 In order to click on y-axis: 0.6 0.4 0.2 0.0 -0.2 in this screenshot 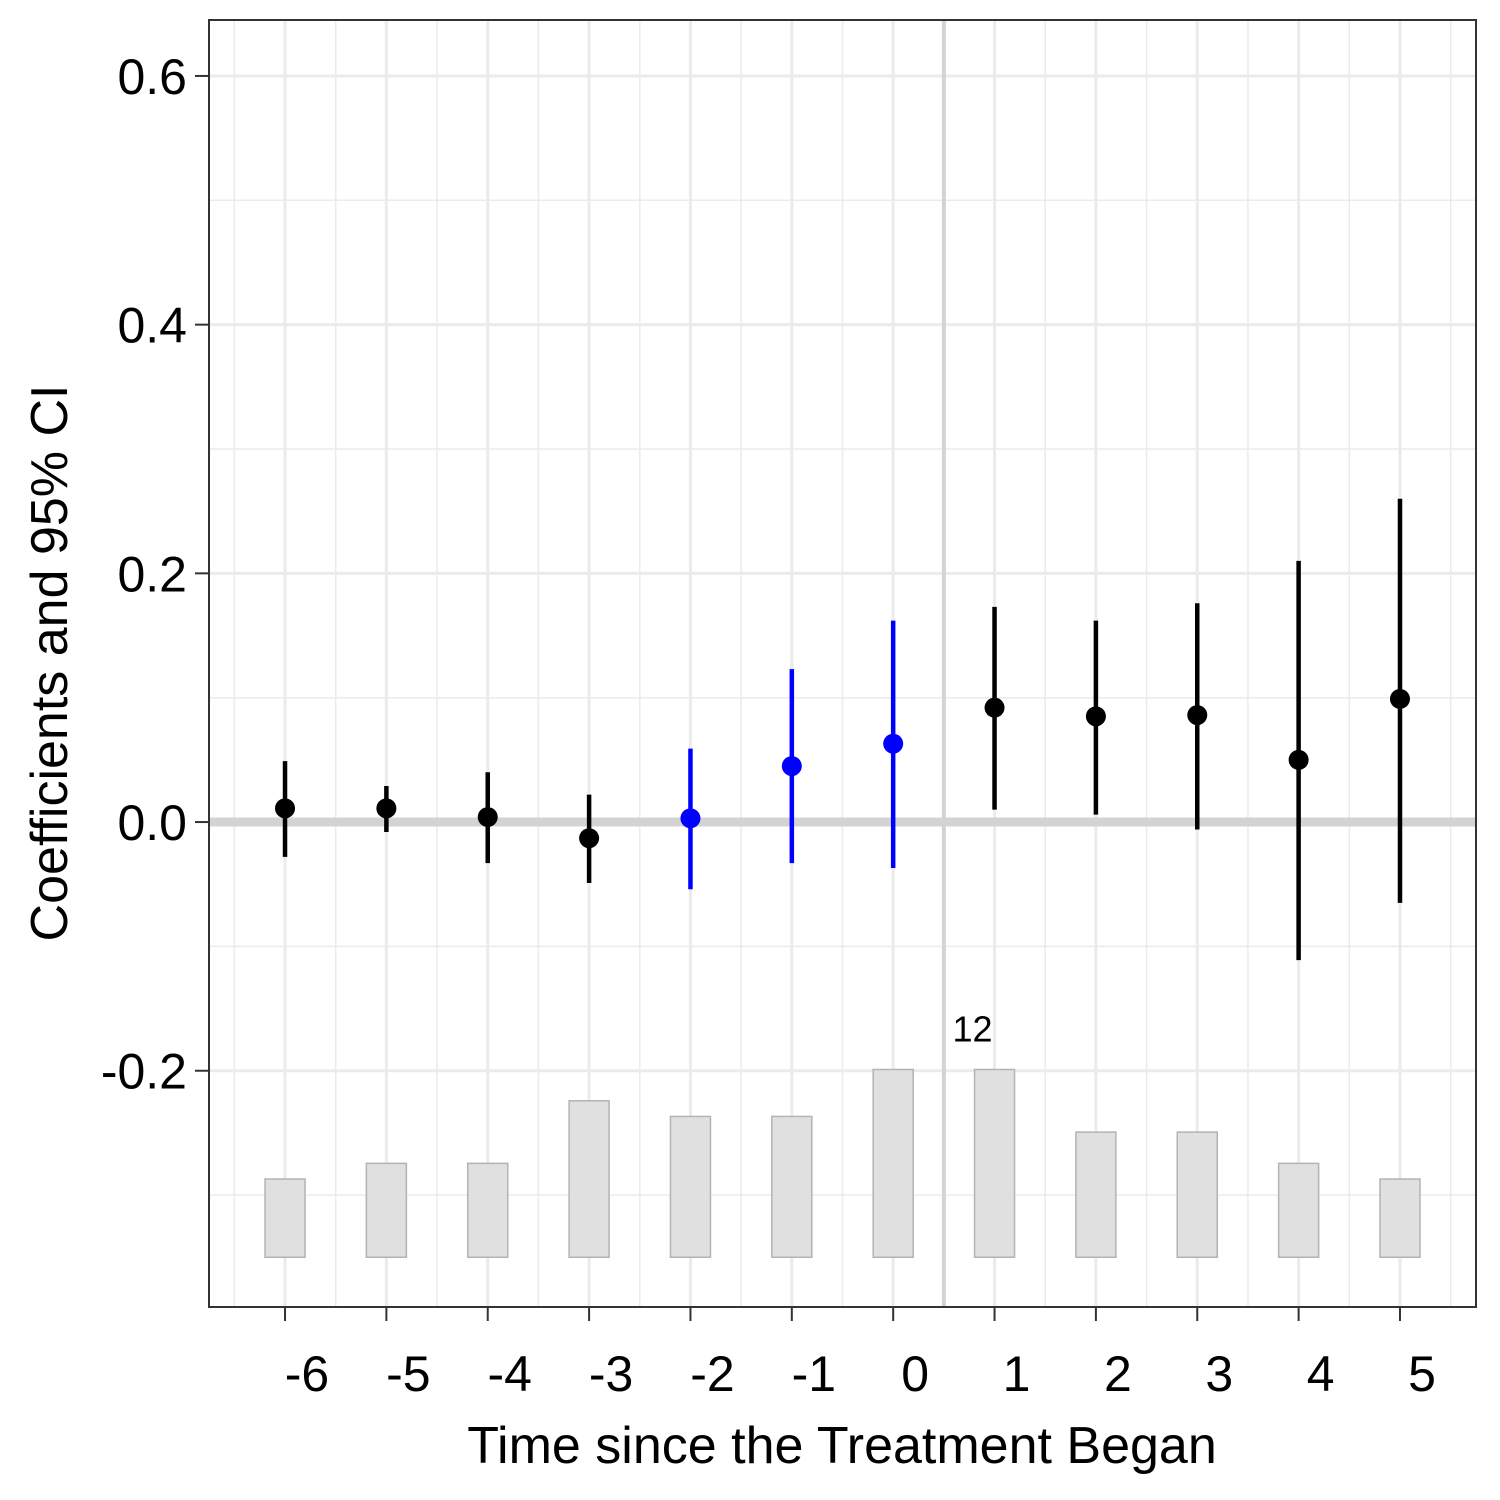, I will do `click(155, 574)`.